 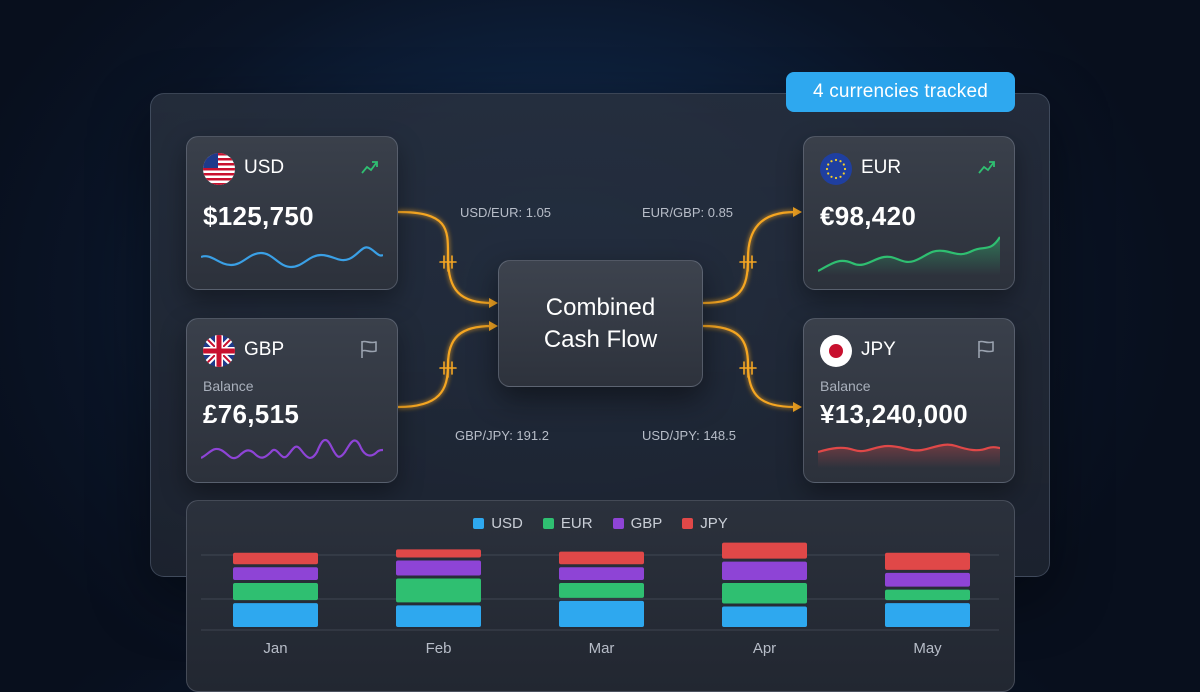 What do you see at coordinates (601, 590) in the screenshot?
I see `bar-segment-eur-mar` at bounding box center [601, 590].